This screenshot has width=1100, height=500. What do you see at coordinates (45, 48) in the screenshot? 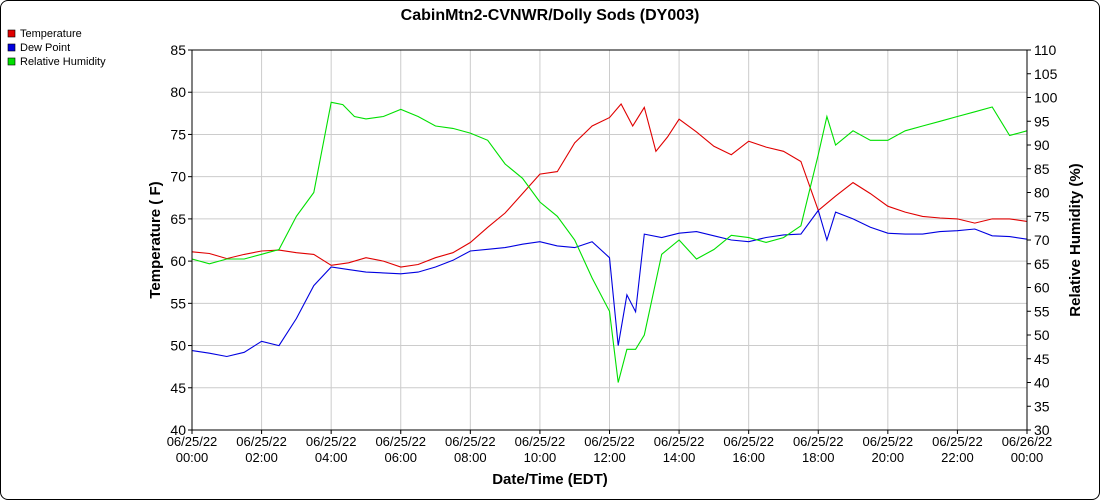
I see `legend-label-dew-point: Dew Point` at bounding box center [45, 48].